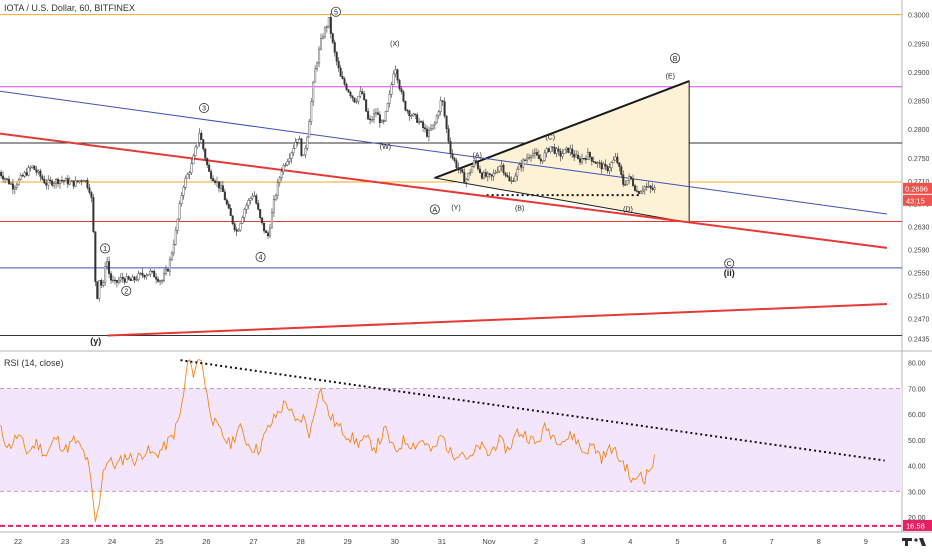 The height and width of the screenshot is (555, 932). What do you see at coordinates (919, 251) in the screenshot?
I see `price-tick-label: 0.2590` at bounding box center [919, 251].